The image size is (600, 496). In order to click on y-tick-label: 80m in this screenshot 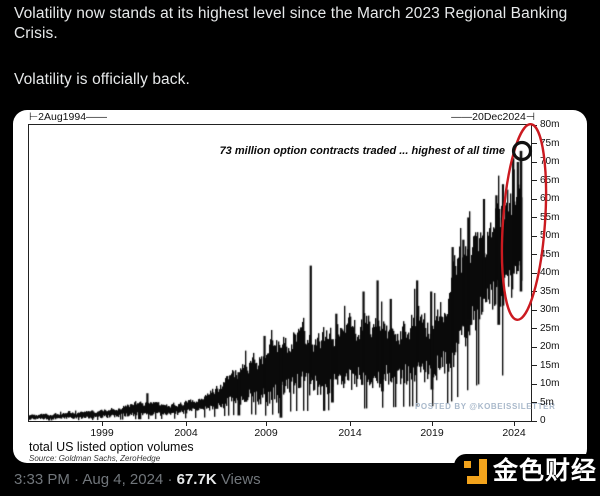, I will do `click(550, 124)`.